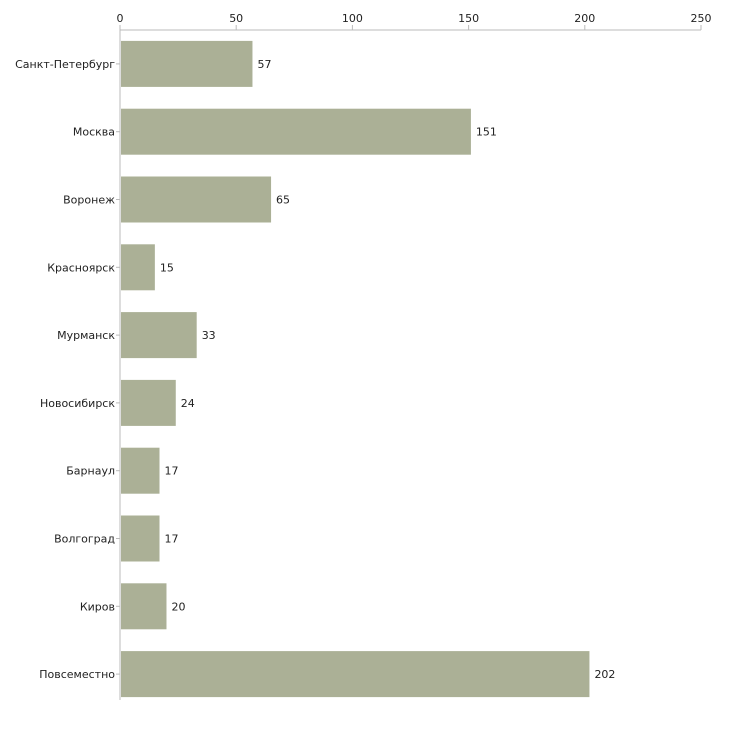 The image size is (730, 730). I want to click on bar-value-label: 65, so click(283, 200).